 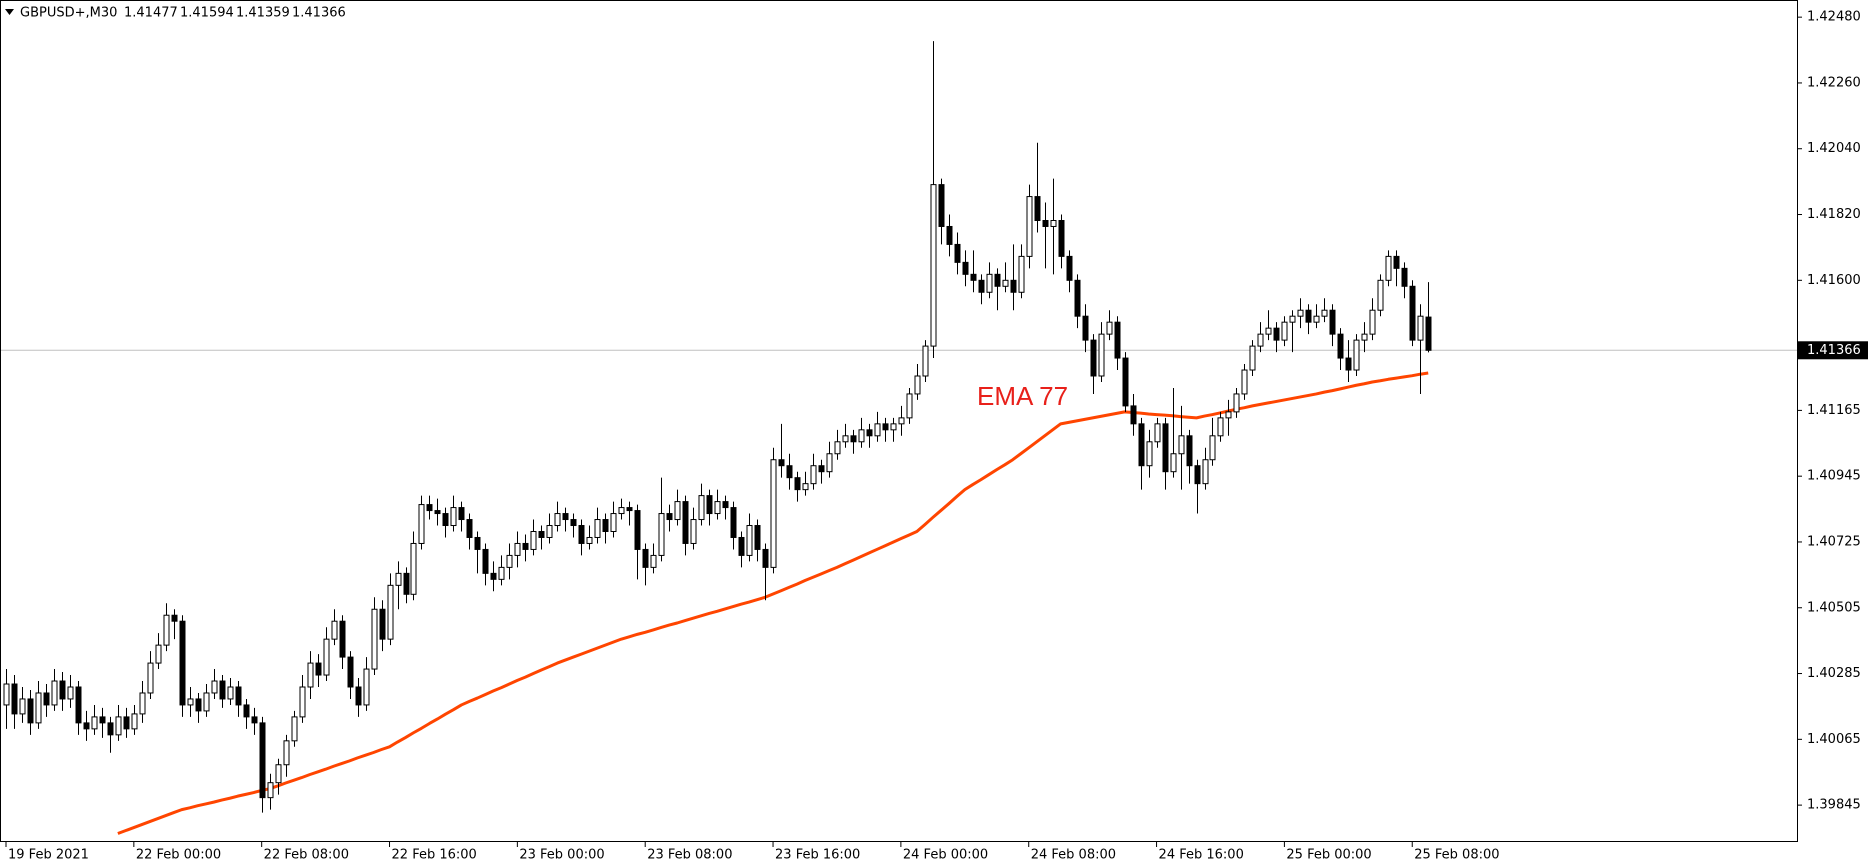 I want to click on x-tick-label: 22 Feb 16:00, so click(x=434, y=855).